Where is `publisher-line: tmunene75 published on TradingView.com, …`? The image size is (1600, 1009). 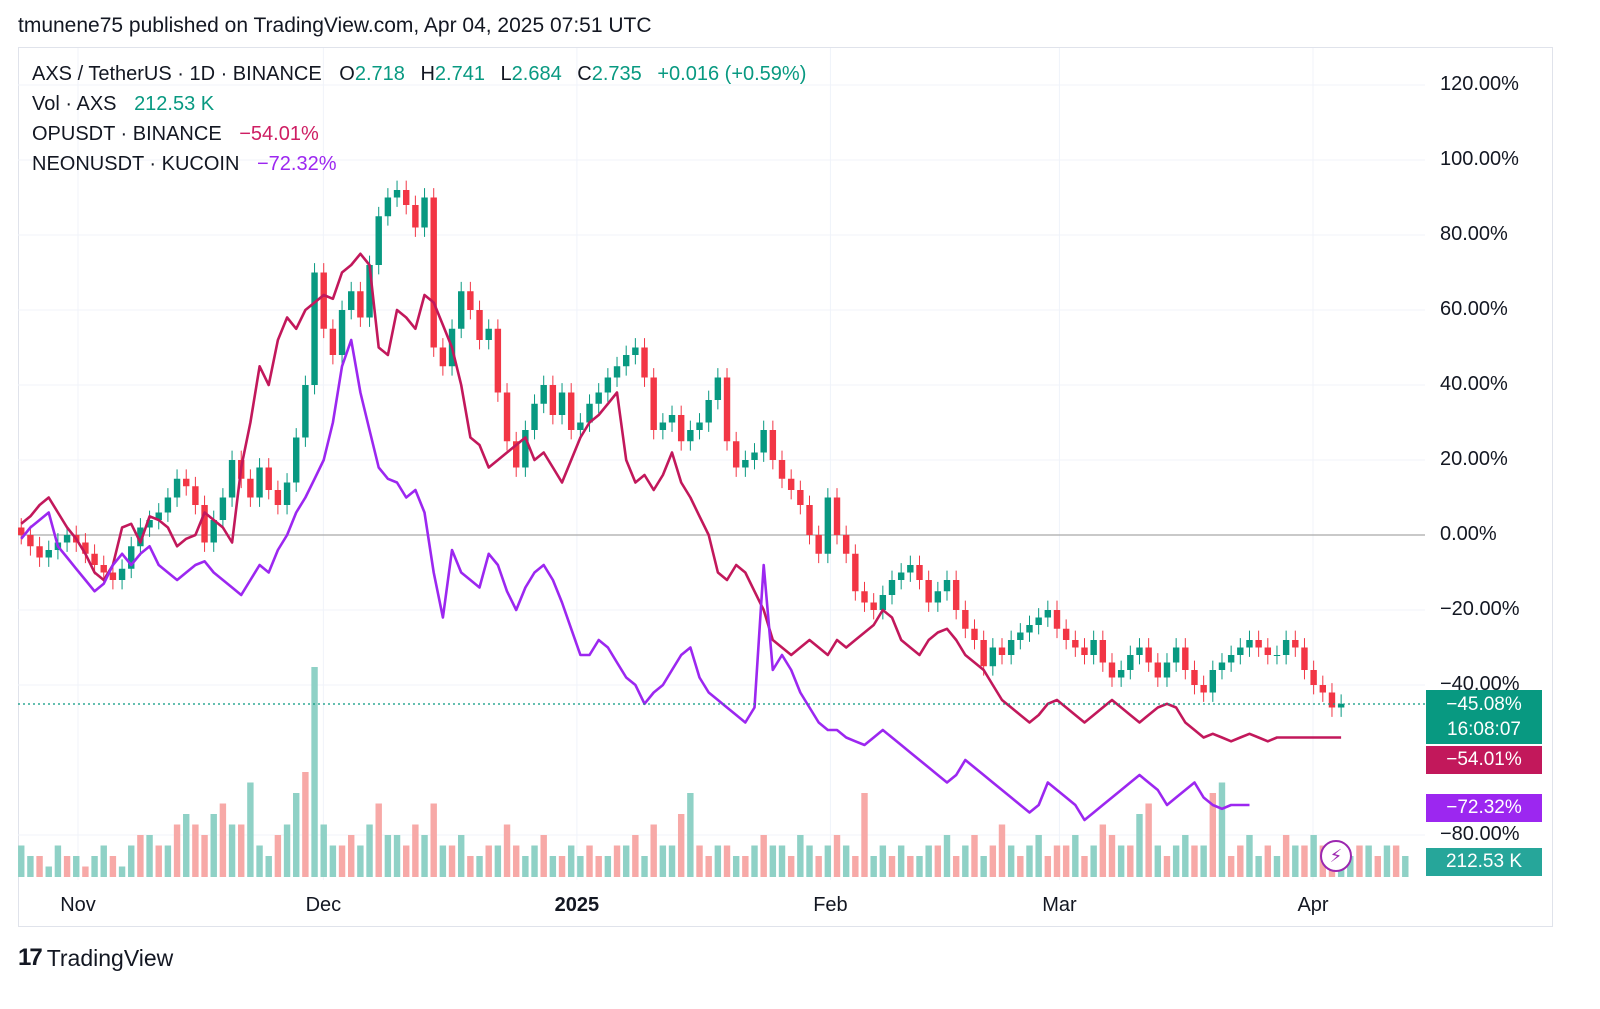 publisher-line: tmunene75 published on TradingView.com, … is located at coordinates (335, 25).